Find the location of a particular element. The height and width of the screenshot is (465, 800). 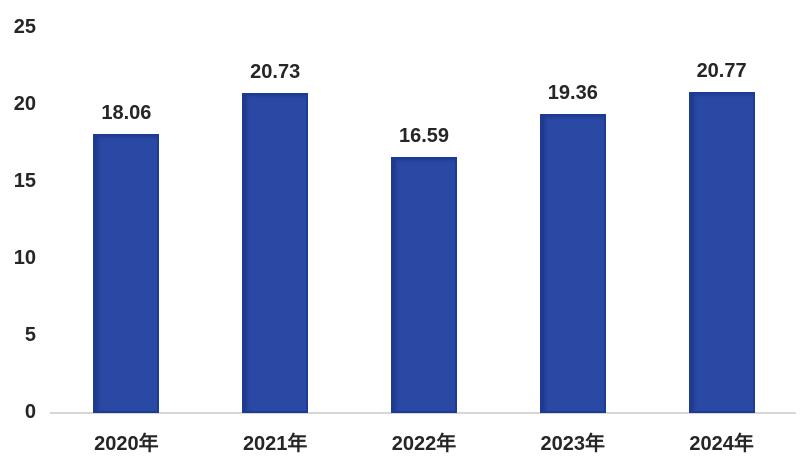

x-axis-line is located at coordinates (423, 413).